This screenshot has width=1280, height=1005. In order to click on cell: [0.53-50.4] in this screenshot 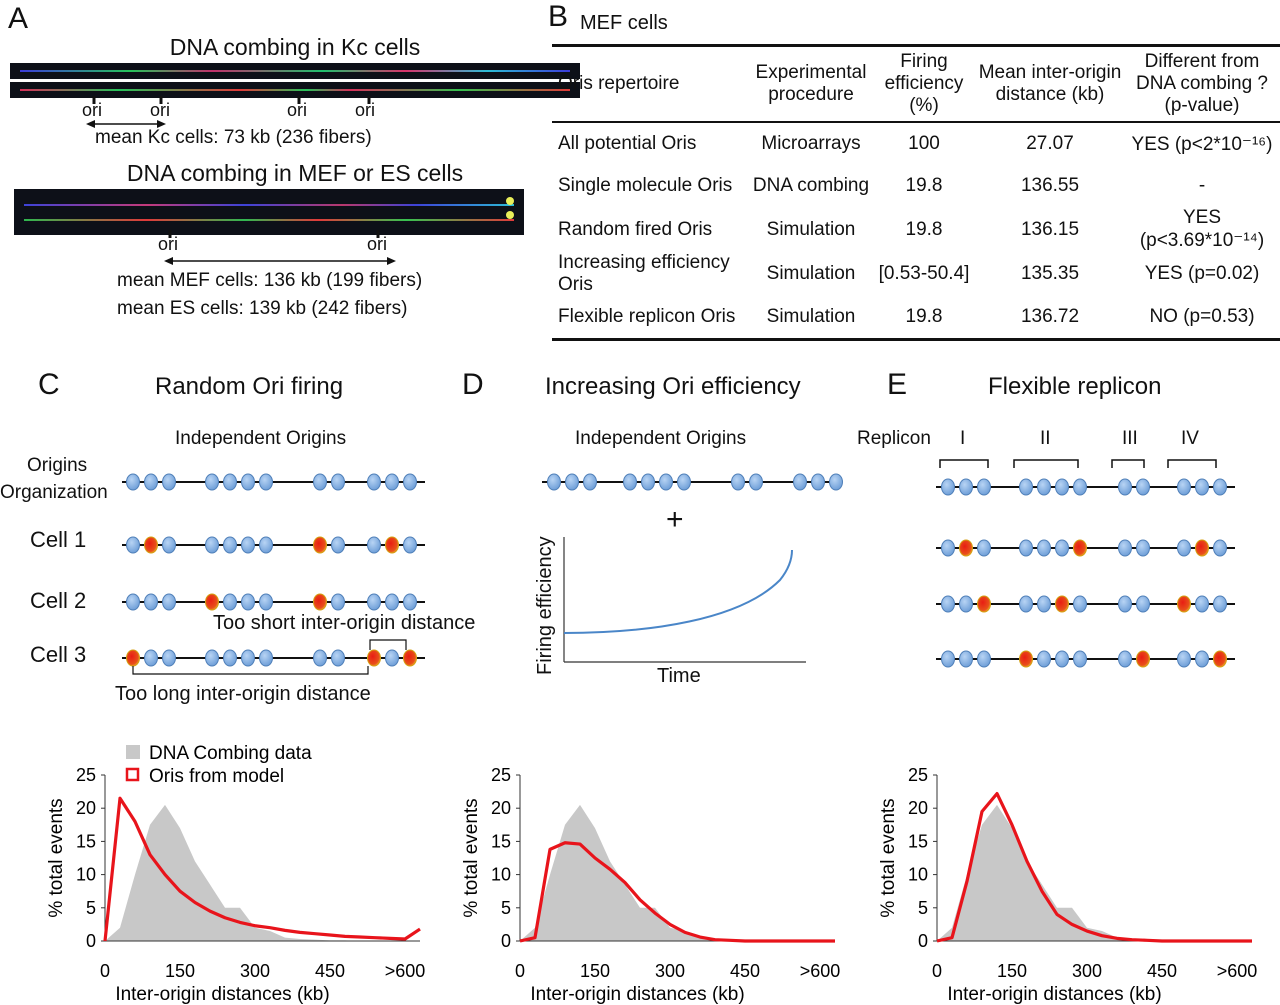, I will do `click(924, 273)`.